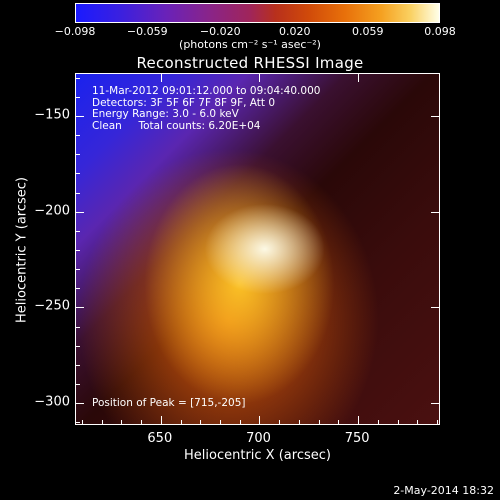  Describe the element at coordinates (184, 102) in the screenshot. I see `info-detectors: Detectors: 3F 5F 6F 7F 8F 9F, Att 0` at that location.